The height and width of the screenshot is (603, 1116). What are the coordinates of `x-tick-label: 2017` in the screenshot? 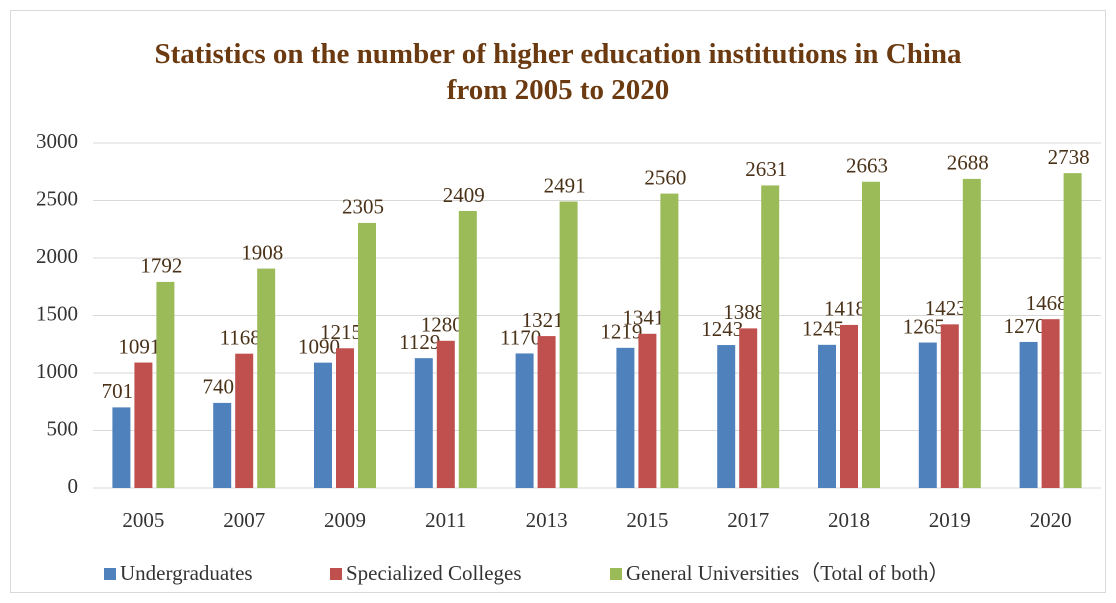 It's located at (748, 520).